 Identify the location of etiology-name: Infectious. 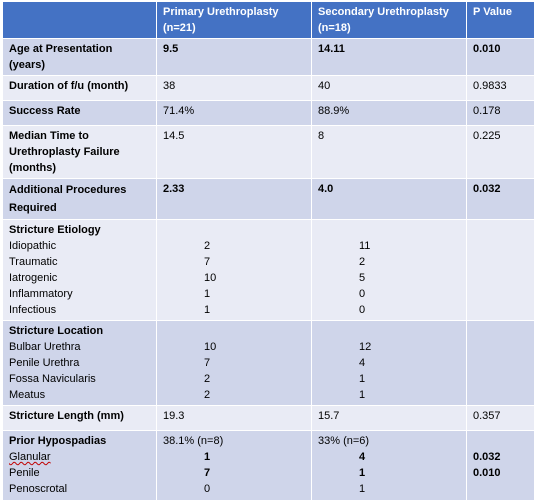
(33, 310).